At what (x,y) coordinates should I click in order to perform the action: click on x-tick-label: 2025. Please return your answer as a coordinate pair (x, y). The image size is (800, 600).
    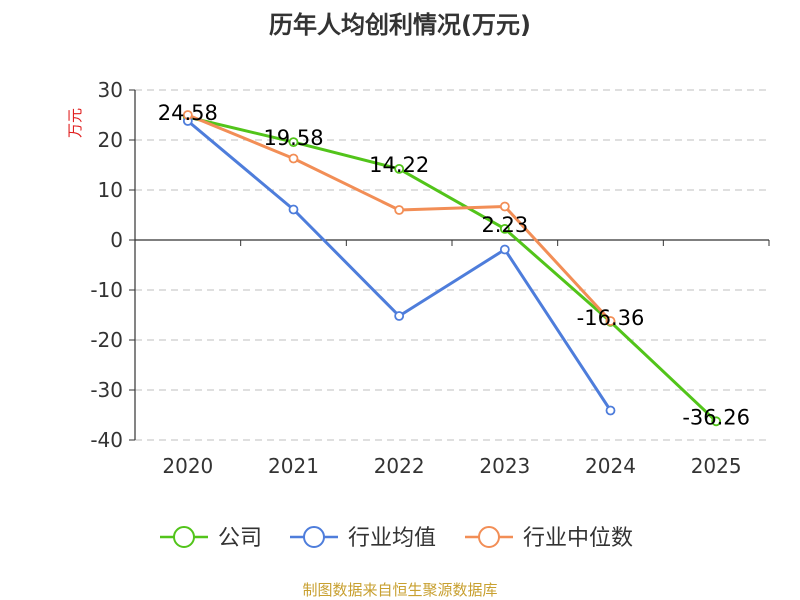
    Looking at the image, I should click on (716, 466).